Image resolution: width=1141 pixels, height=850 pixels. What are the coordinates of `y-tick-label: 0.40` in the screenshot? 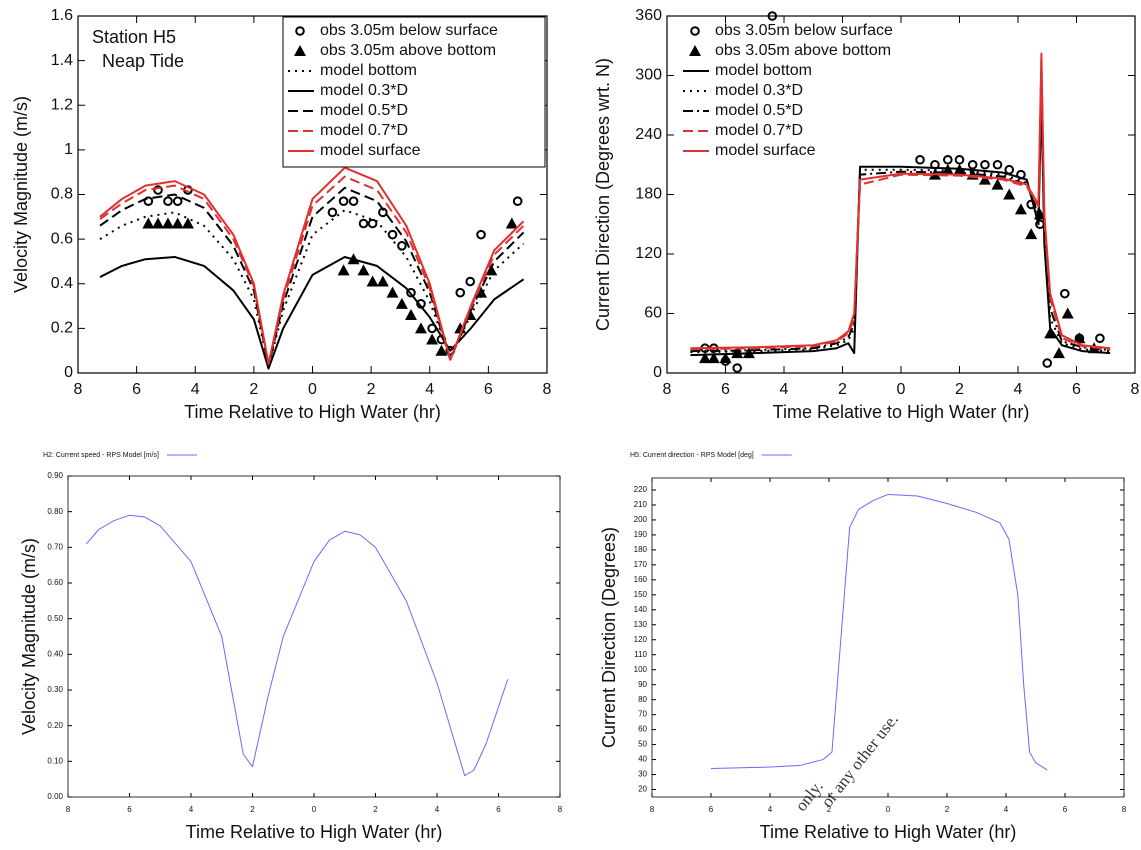 It's located at (55, 653).